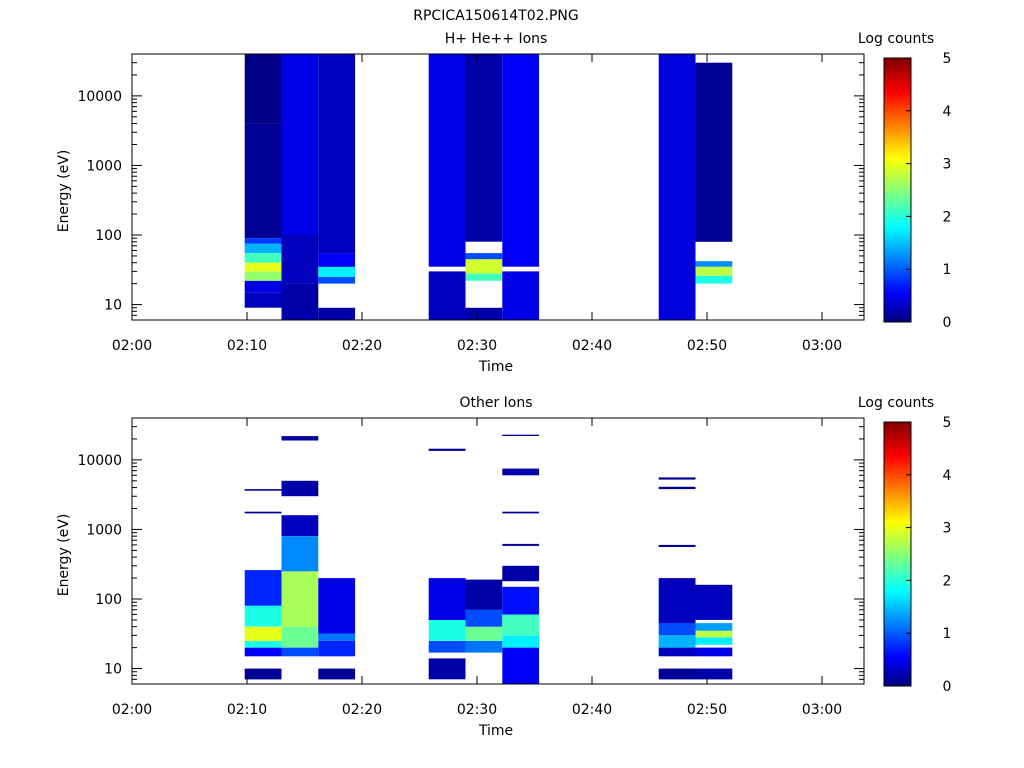 Image resolution: width=1024 pixels, height=768 pixels. What do you see at coordinates (592, 346) in the screenshot?
I see `x-tick-label: 02:40` at bounding box center [592, 346].